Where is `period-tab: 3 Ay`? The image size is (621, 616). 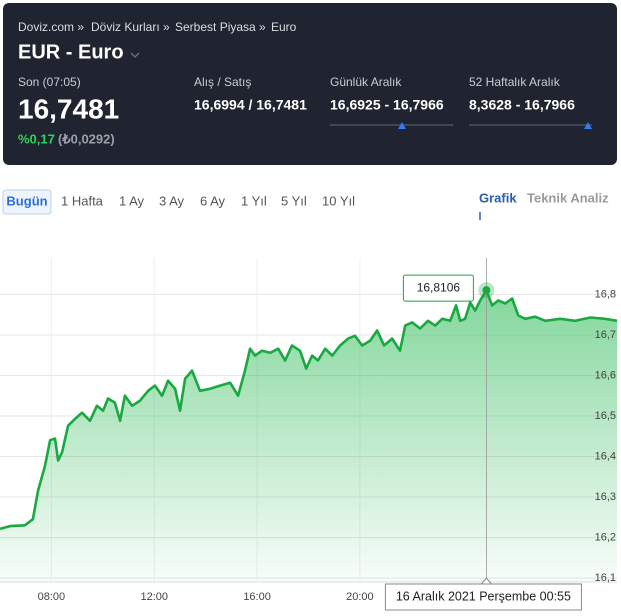
period-tab: 3 Ay is located at coordinates (172, 200).